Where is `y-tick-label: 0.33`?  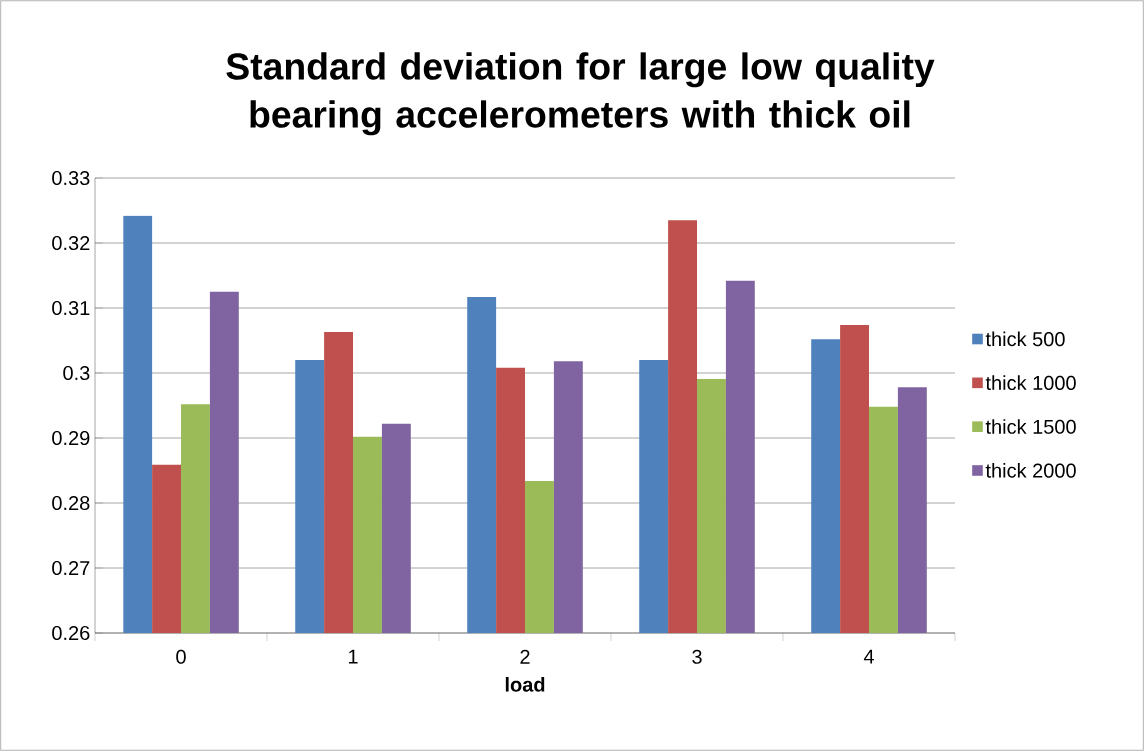 y-tick-label: 0.33 is located at coordinates (71, 178).